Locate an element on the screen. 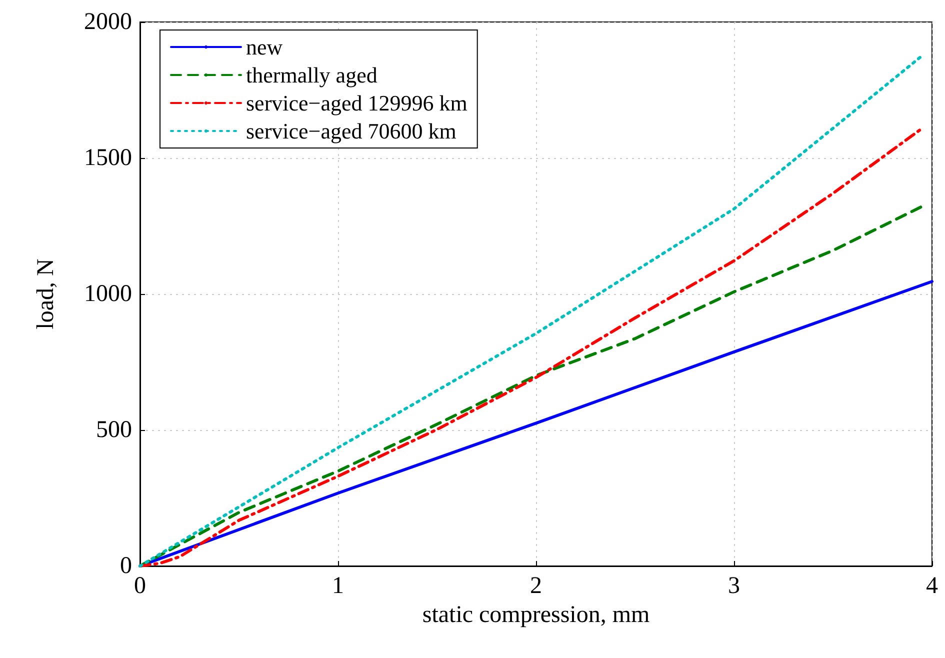  y-axis-title: load, N is located at coordinates (46, 294).